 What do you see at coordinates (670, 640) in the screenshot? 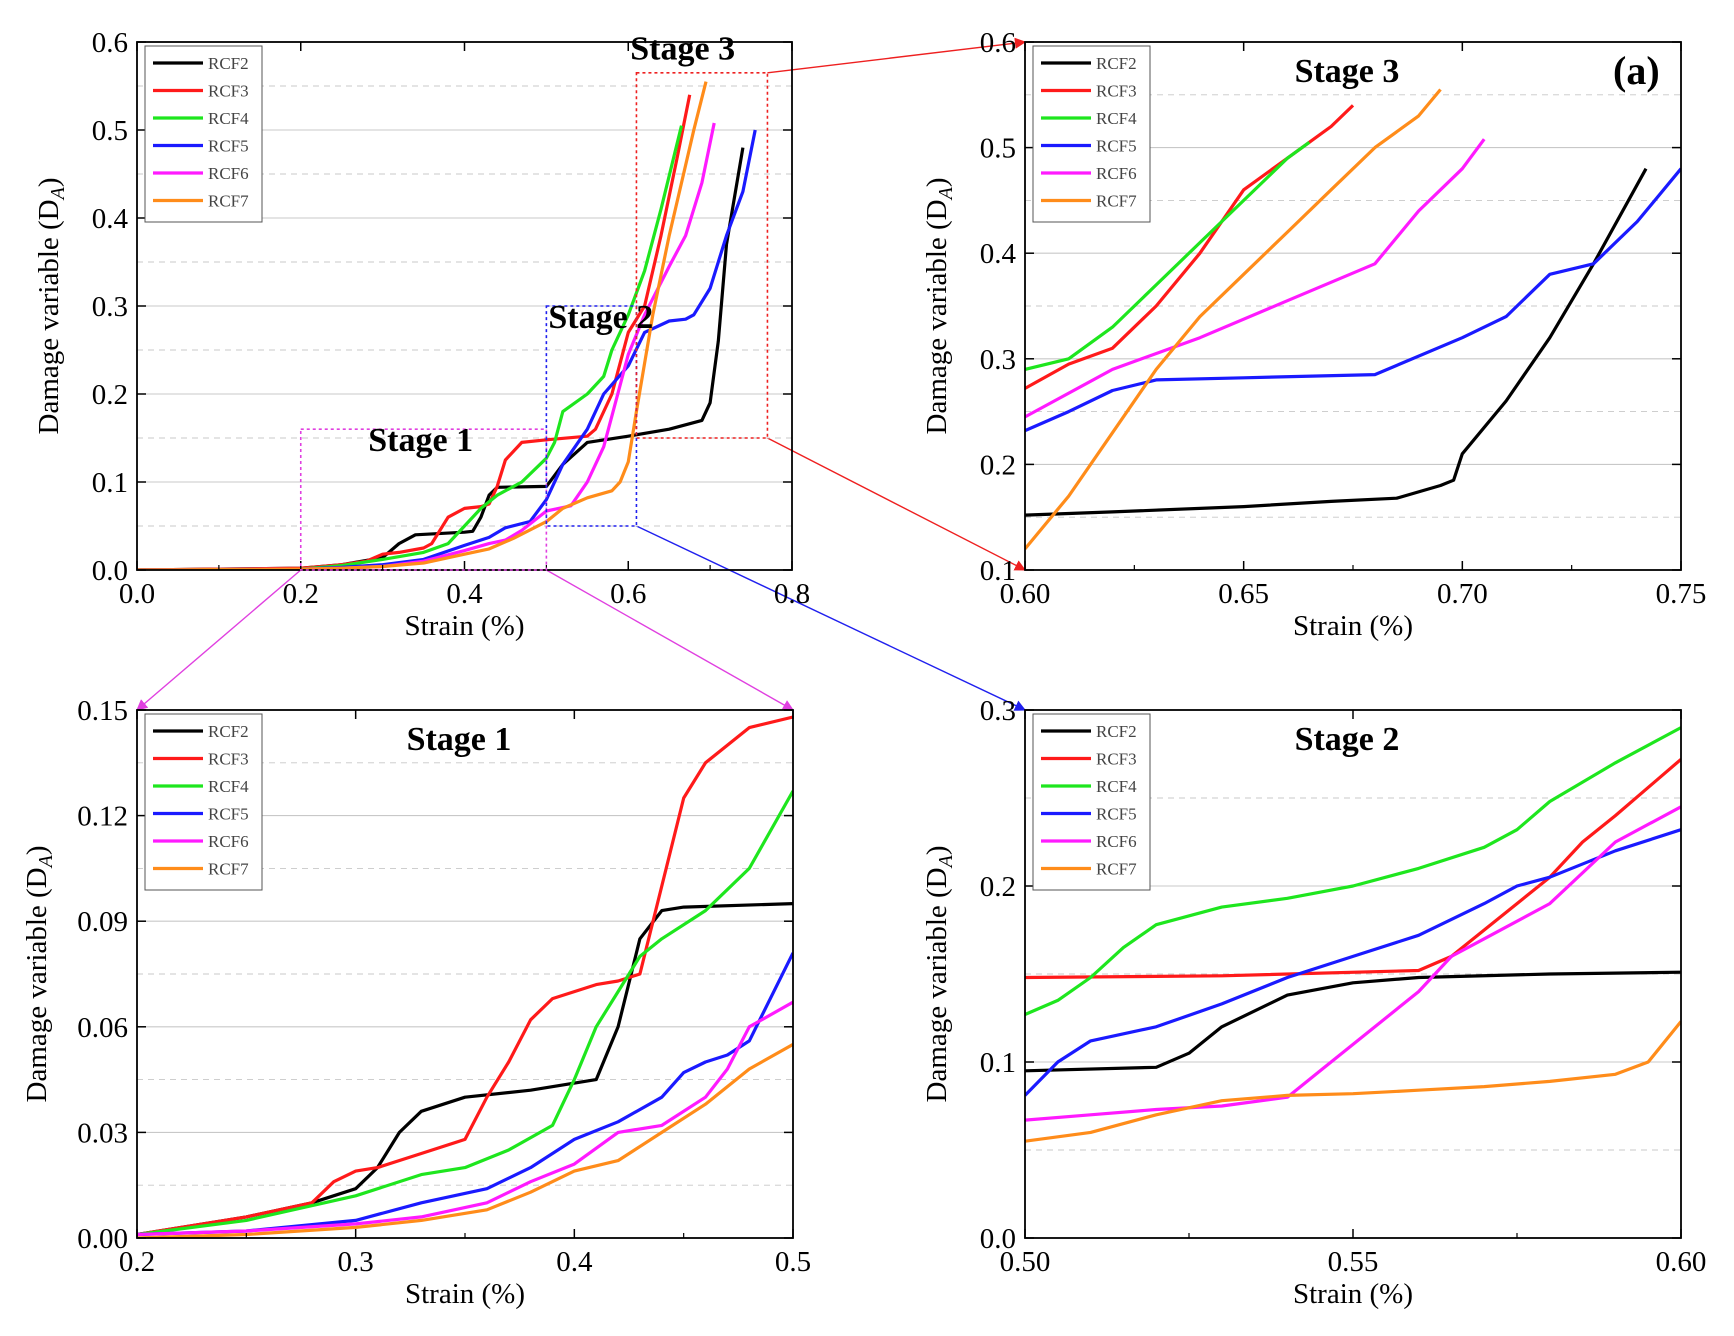
I see `connector-stage1-right` at bounding box center [670, 640].